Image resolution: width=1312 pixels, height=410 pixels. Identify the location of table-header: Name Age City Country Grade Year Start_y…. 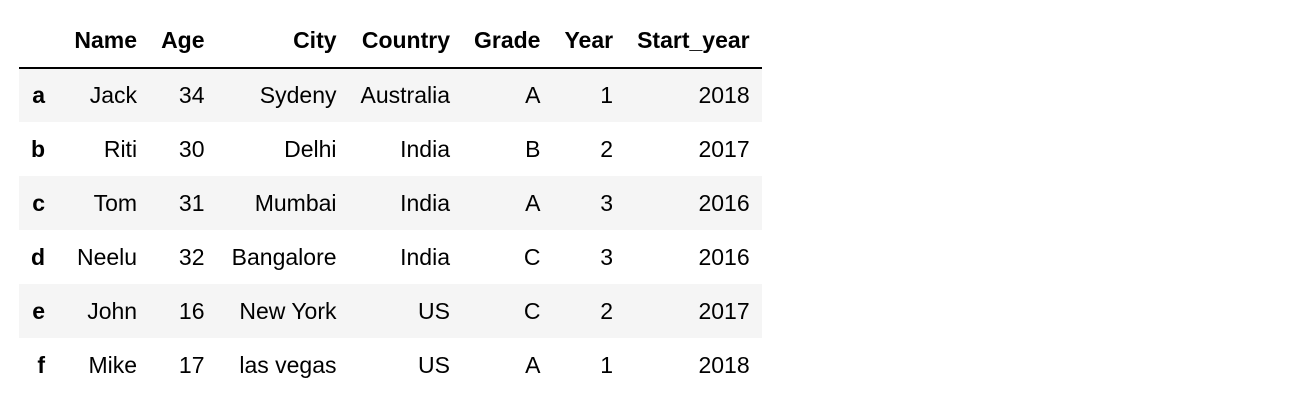
(390, 41).